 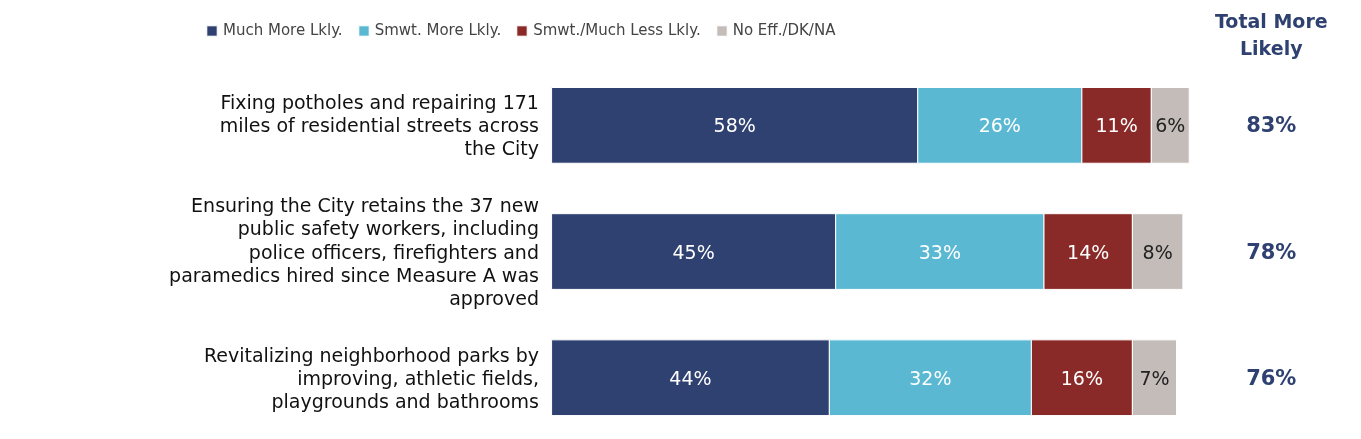 I want to click on data-label: 6%, so click(x=1170, y=125).